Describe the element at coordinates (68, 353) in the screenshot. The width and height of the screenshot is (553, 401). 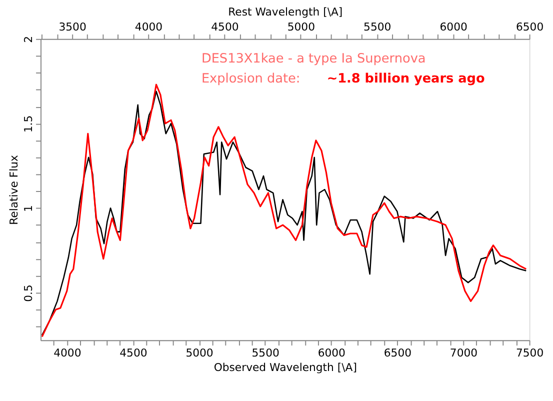
I see `x-tick-label: 4000` at that location.